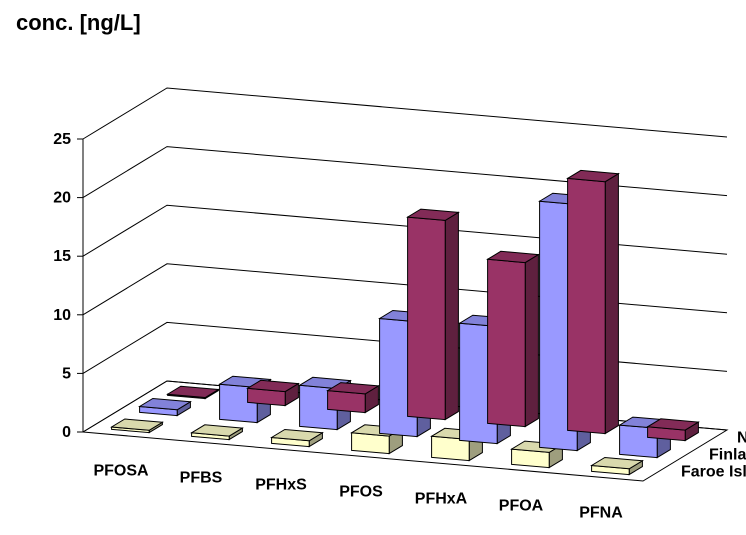  What do you see at coordinates (727, 455) in the screenshot?
I see `series-label: Finland` at bounding box center [727, 455].